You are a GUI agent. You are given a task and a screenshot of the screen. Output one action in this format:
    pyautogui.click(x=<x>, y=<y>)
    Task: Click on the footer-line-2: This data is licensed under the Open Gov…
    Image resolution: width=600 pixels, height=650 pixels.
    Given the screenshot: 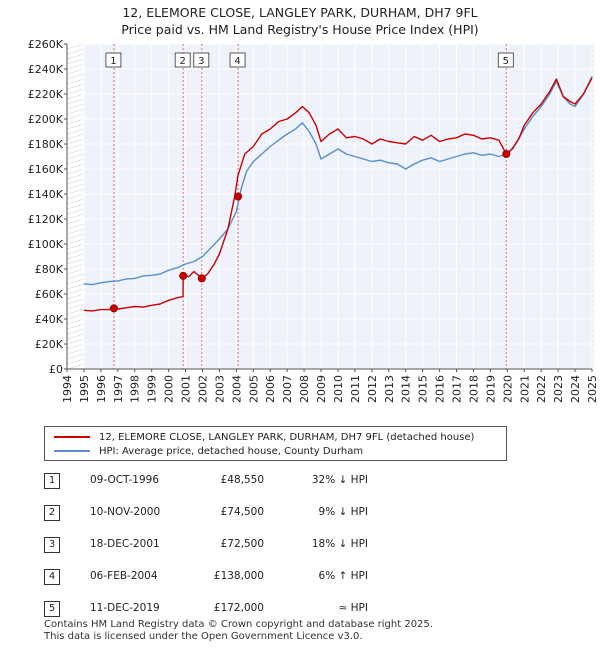 What is the action you would take?
    pyautogui.click(x=203, y=636)
    